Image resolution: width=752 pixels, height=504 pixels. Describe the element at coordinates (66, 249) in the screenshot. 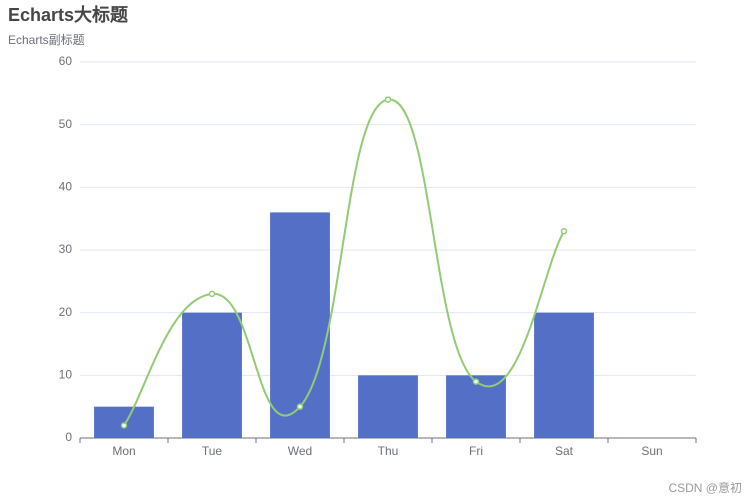

I see `y-tick-label: 30` at that location.